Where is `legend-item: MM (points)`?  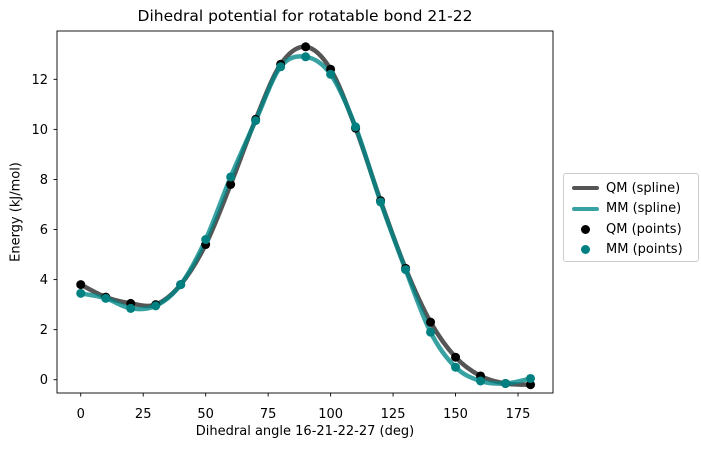
legend-item: MM (points) is located at coordinates (635, 250).